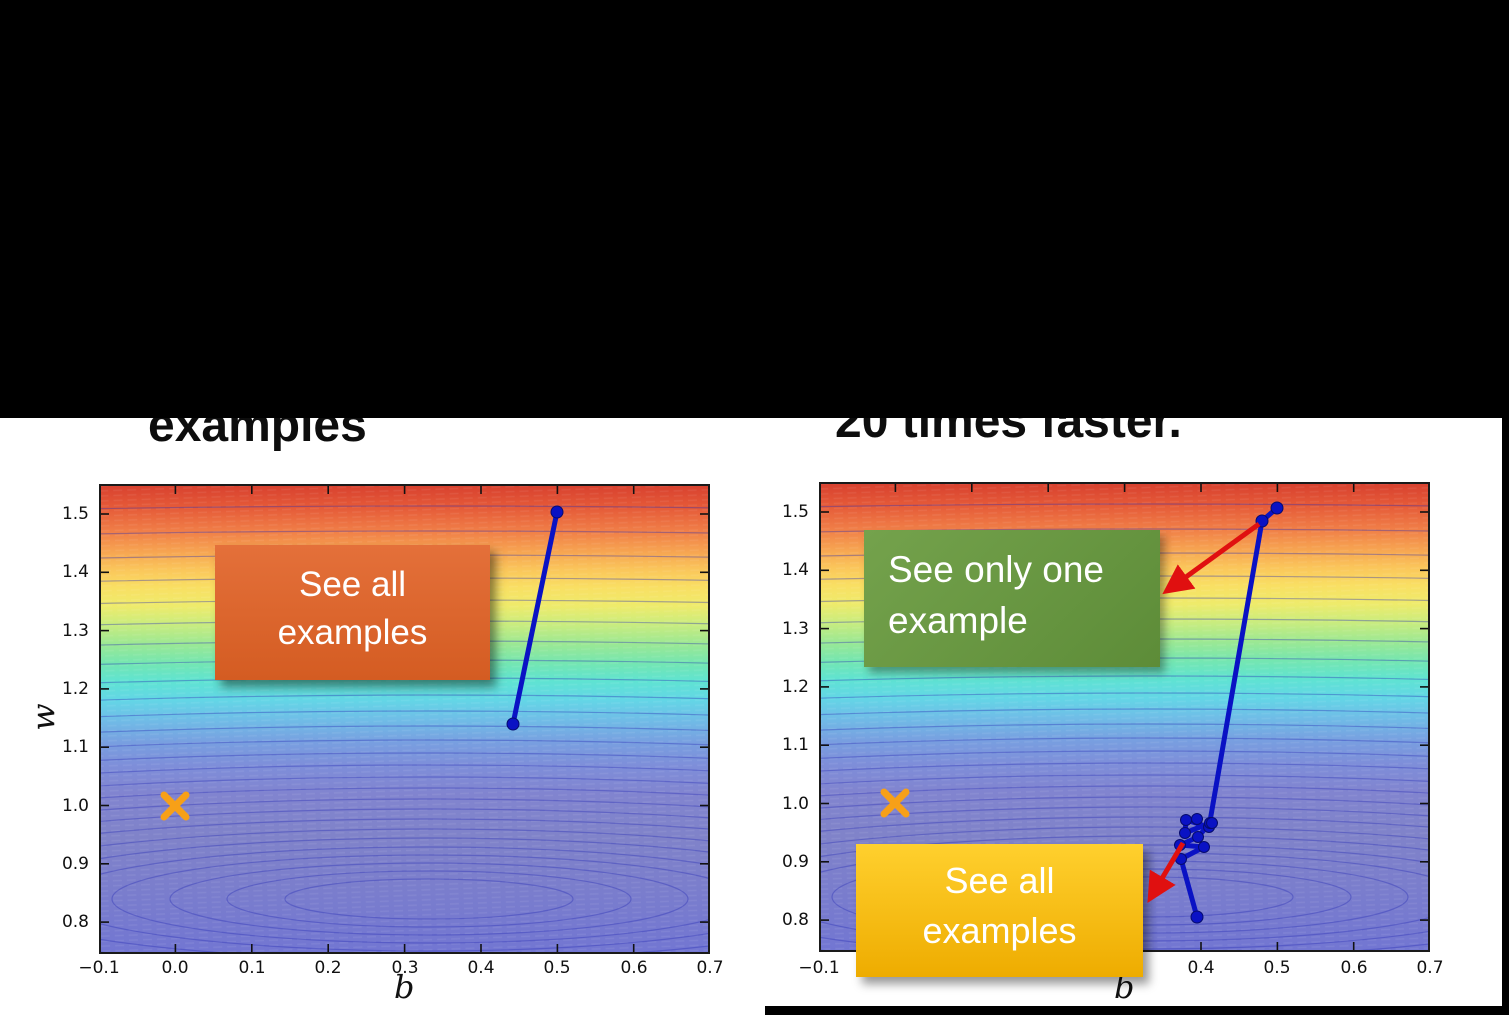 The height and width of the screenshot is (1015, 1509). I want to click on bottom-black-bar, so click(1137, 1010).